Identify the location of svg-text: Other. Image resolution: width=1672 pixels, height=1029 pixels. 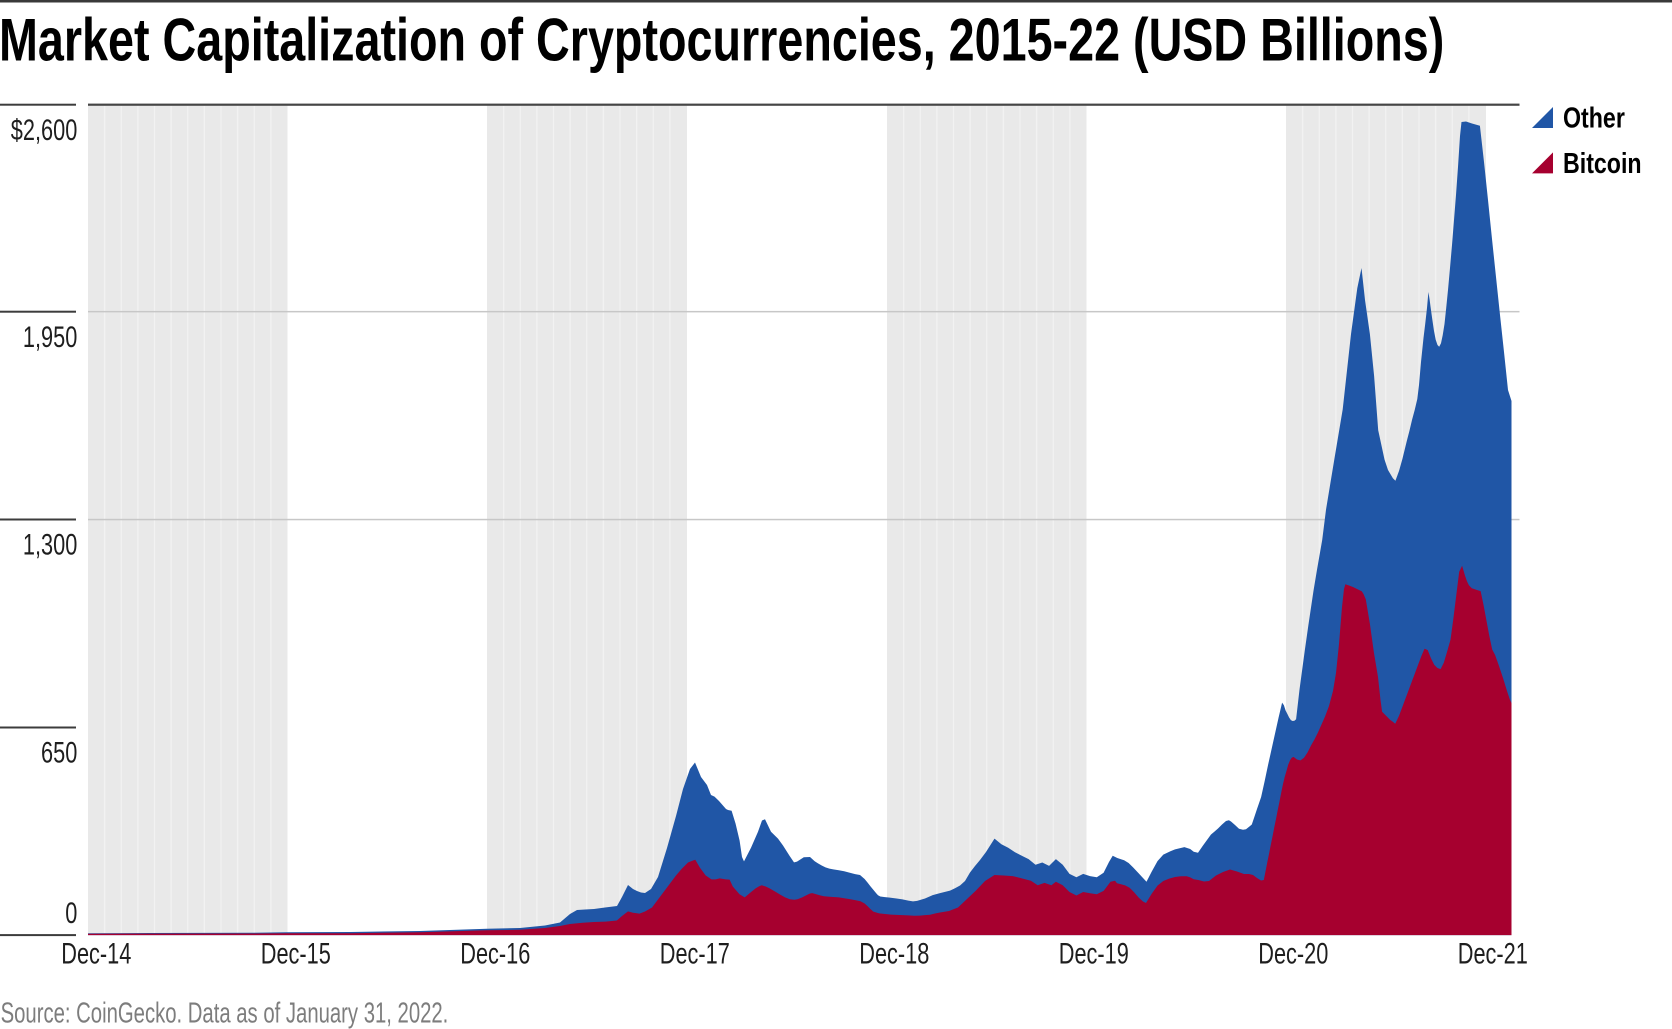
(1594, 117).